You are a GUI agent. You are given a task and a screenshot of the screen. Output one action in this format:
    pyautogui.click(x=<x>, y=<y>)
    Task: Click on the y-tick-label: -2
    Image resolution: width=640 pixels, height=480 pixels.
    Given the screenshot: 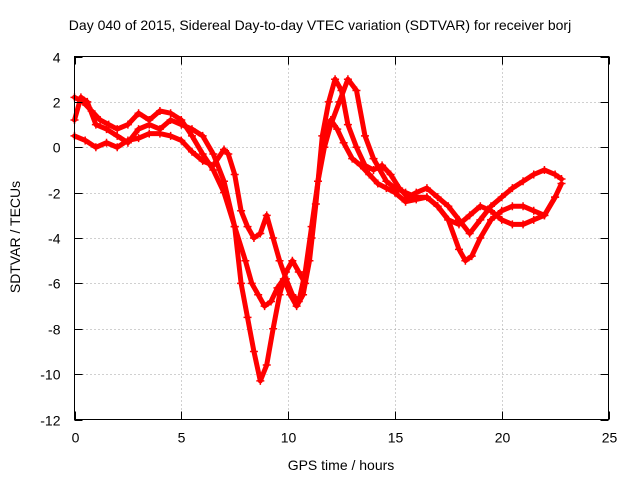 What is the action you would take?
    pyautogui.click(x=54, y=194)
    